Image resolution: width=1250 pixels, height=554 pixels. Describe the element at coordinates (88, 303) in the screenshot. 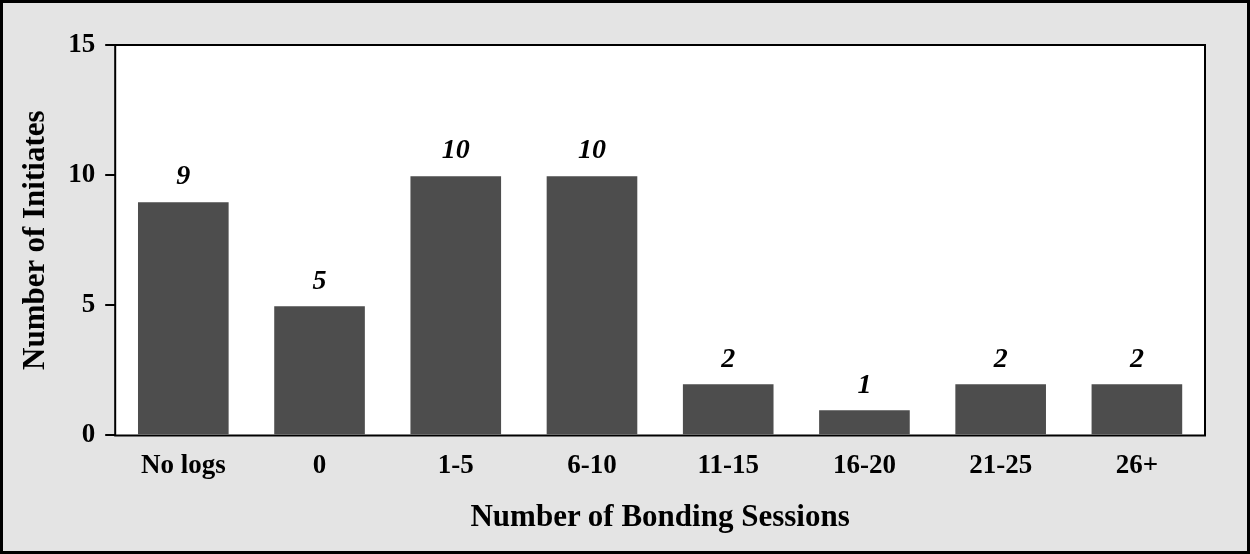

I see `y-tick-label: 5` at that location.